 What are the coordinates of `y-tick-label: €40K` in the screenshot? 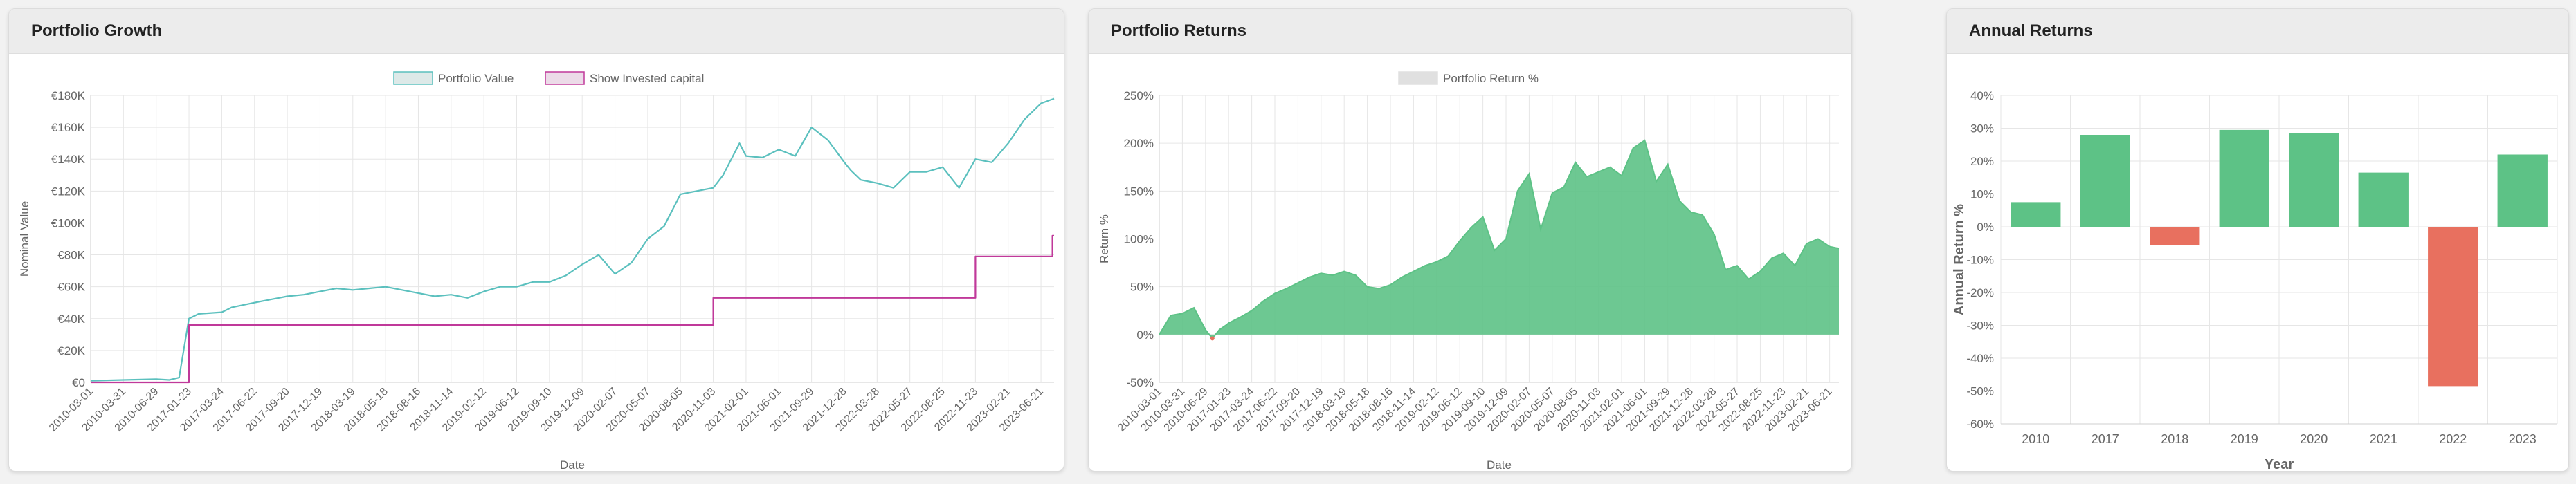 It's located at (71, 319).